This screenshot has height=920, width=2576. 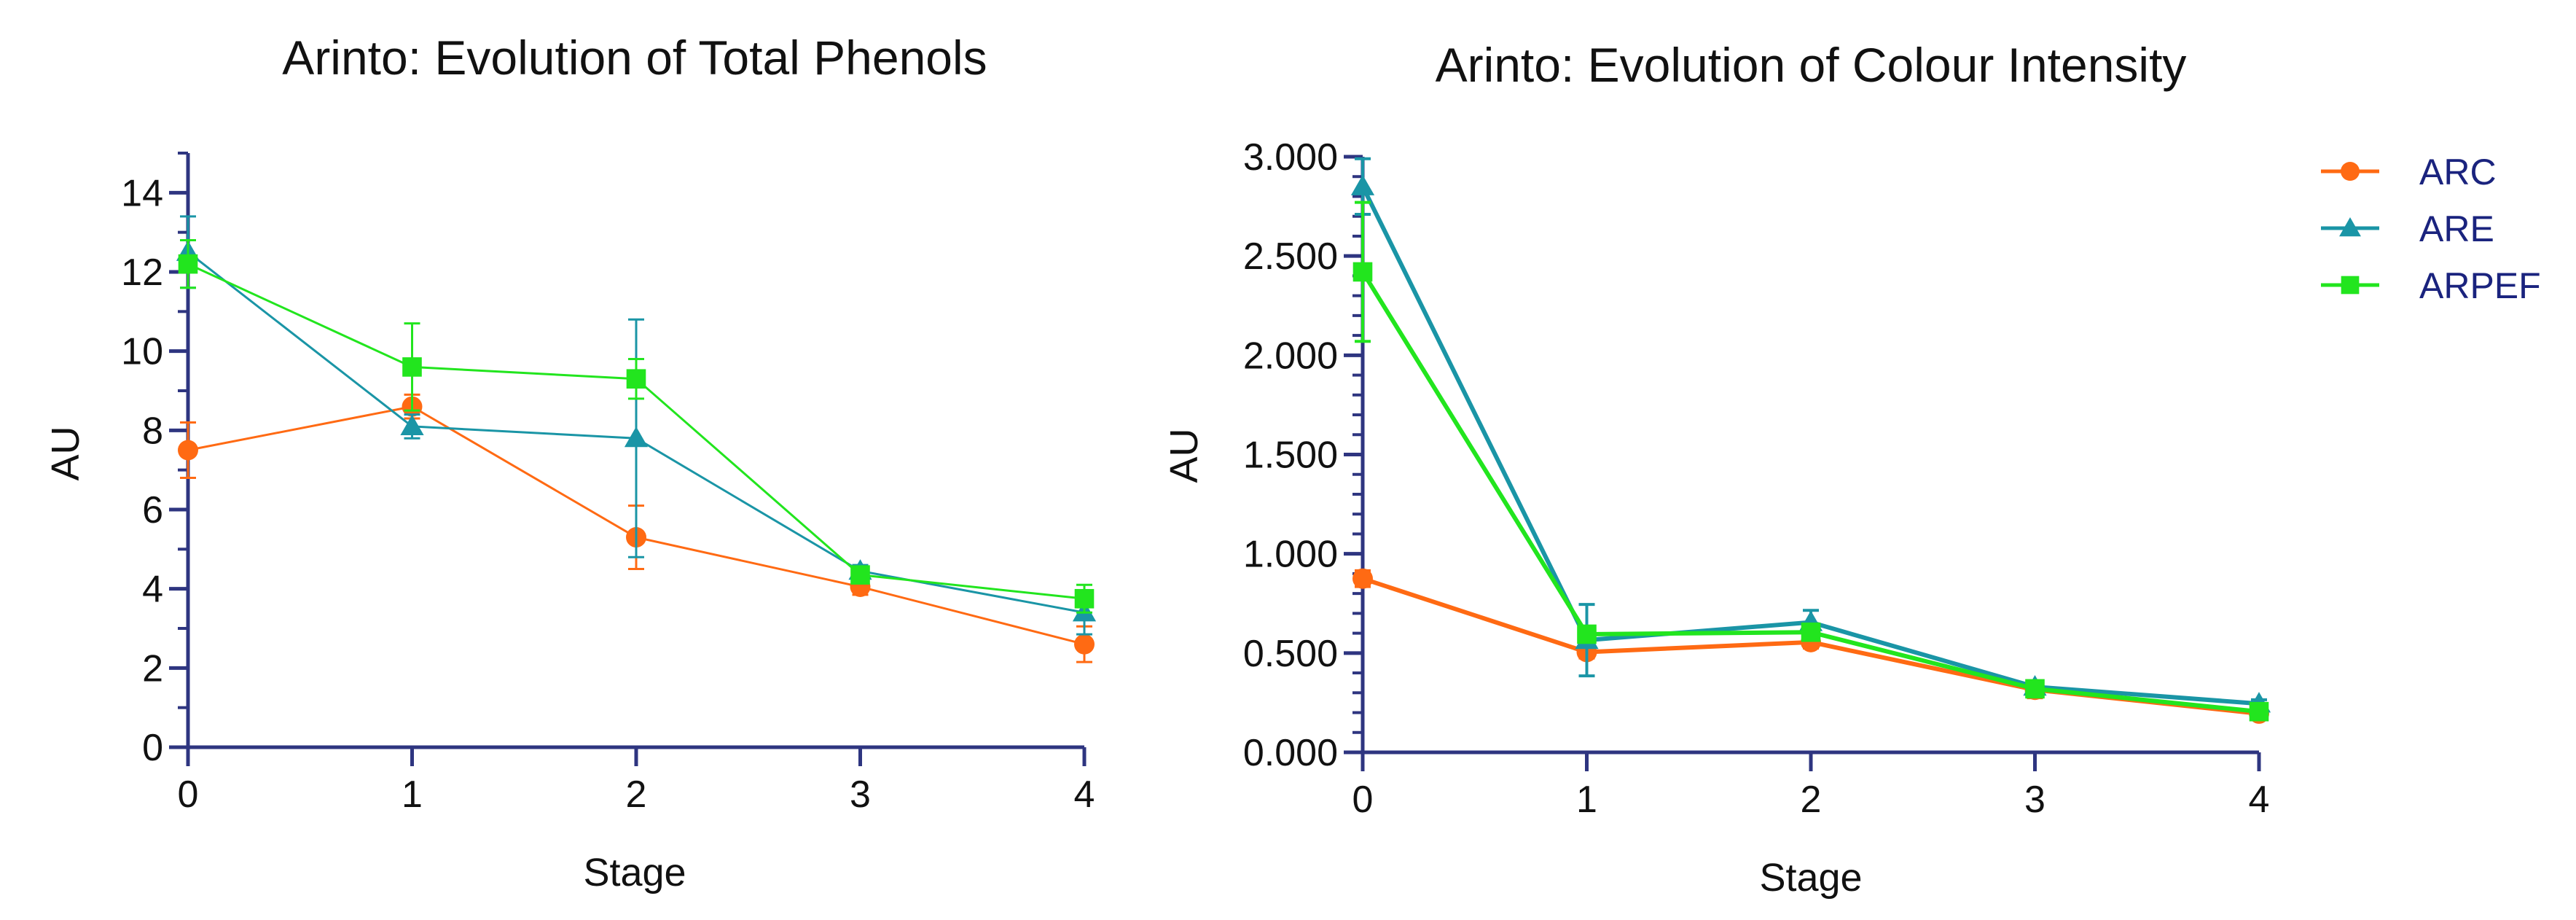 I want to click on legend-item-are: ARE, so click(x=2407, y=229).